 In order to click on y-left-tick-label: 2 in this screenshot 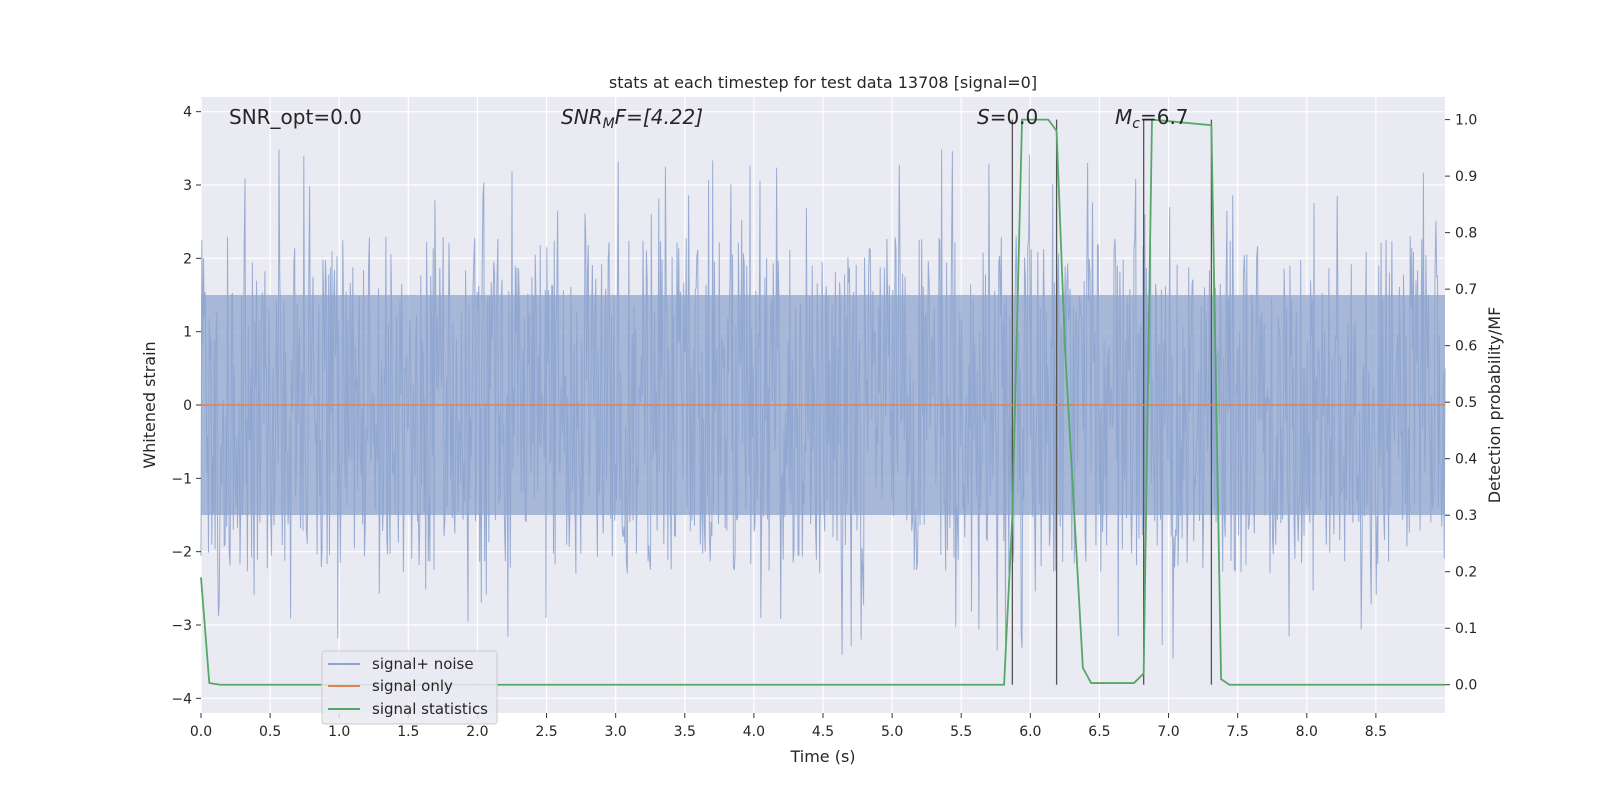, I will do `click(187, 259)`.